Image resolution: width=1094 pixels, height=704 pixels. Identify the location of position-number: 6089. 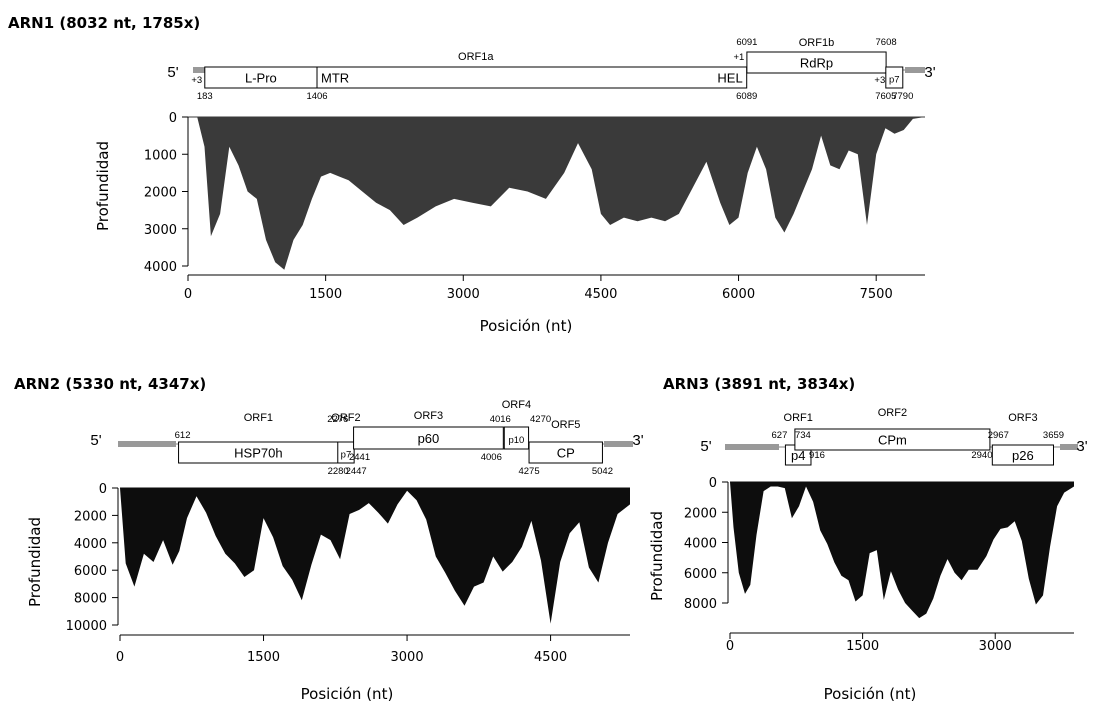
(746, 96).